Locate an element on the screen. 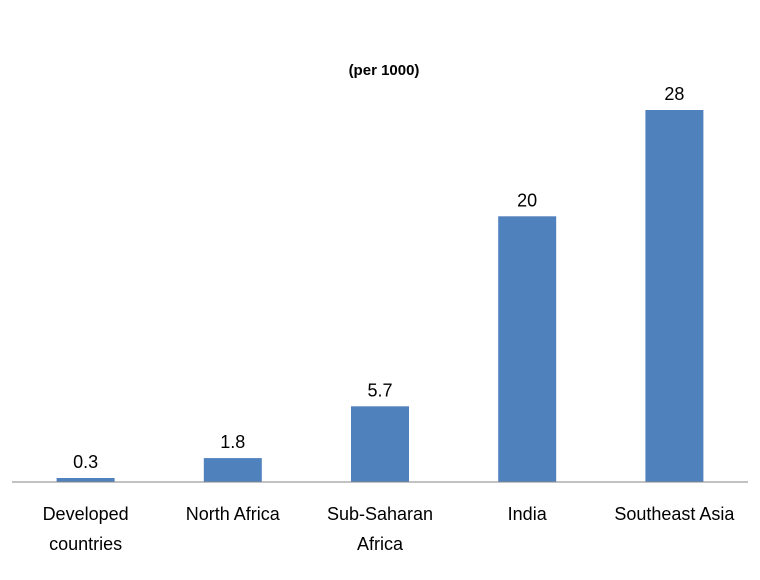 The width and height of the screenshot is (760, 580). value-label-0: 0.3 is located at coordinates (85, 462).